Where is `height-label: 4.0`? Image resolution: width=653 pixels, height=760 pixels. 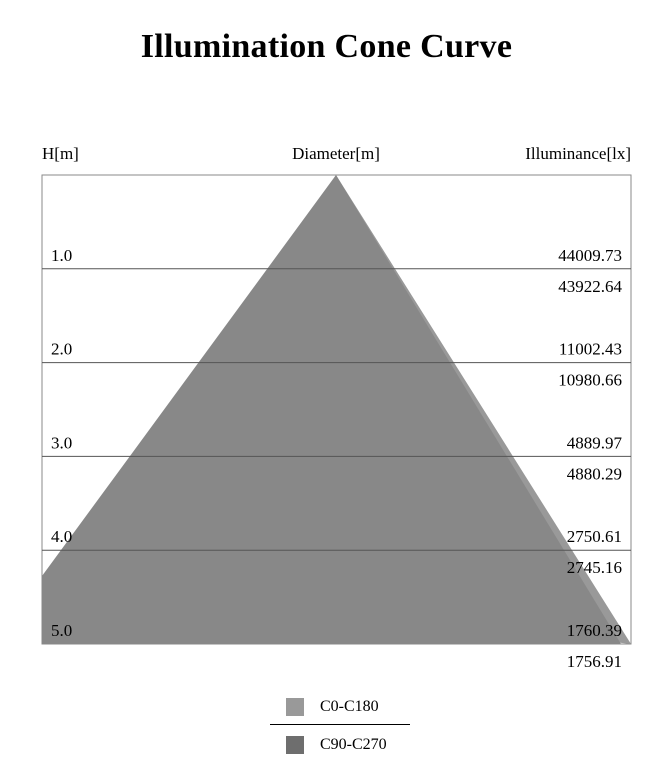 height-label: 4.0 is located at coordinates (61, 536).